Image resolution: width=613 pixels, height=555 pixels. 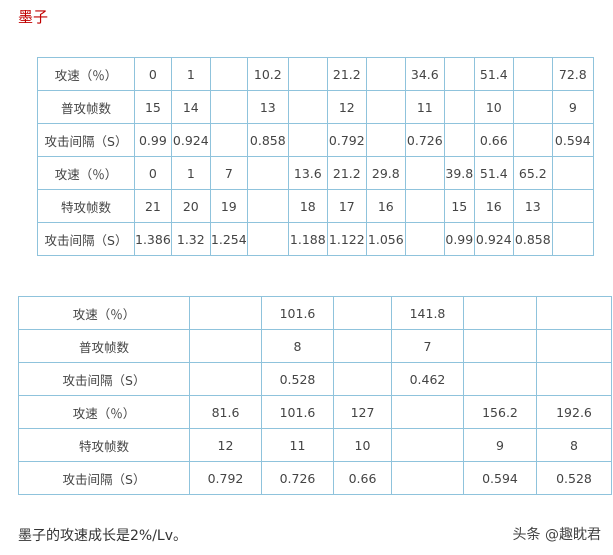 I want to click on table-row: 普攻帧数 15 14 13 12 11 10 9, so click(x=315, y=107).